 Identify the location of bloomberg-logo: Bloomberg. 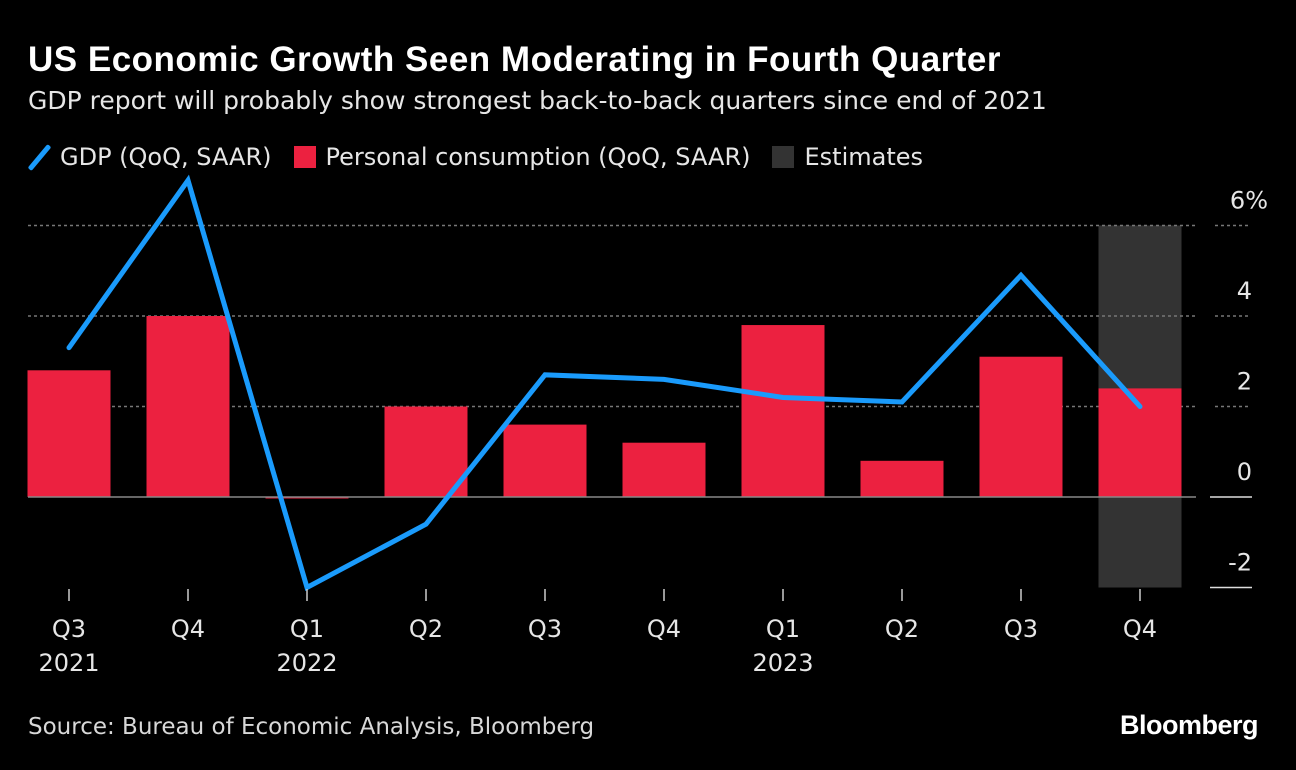
(1189, 725).